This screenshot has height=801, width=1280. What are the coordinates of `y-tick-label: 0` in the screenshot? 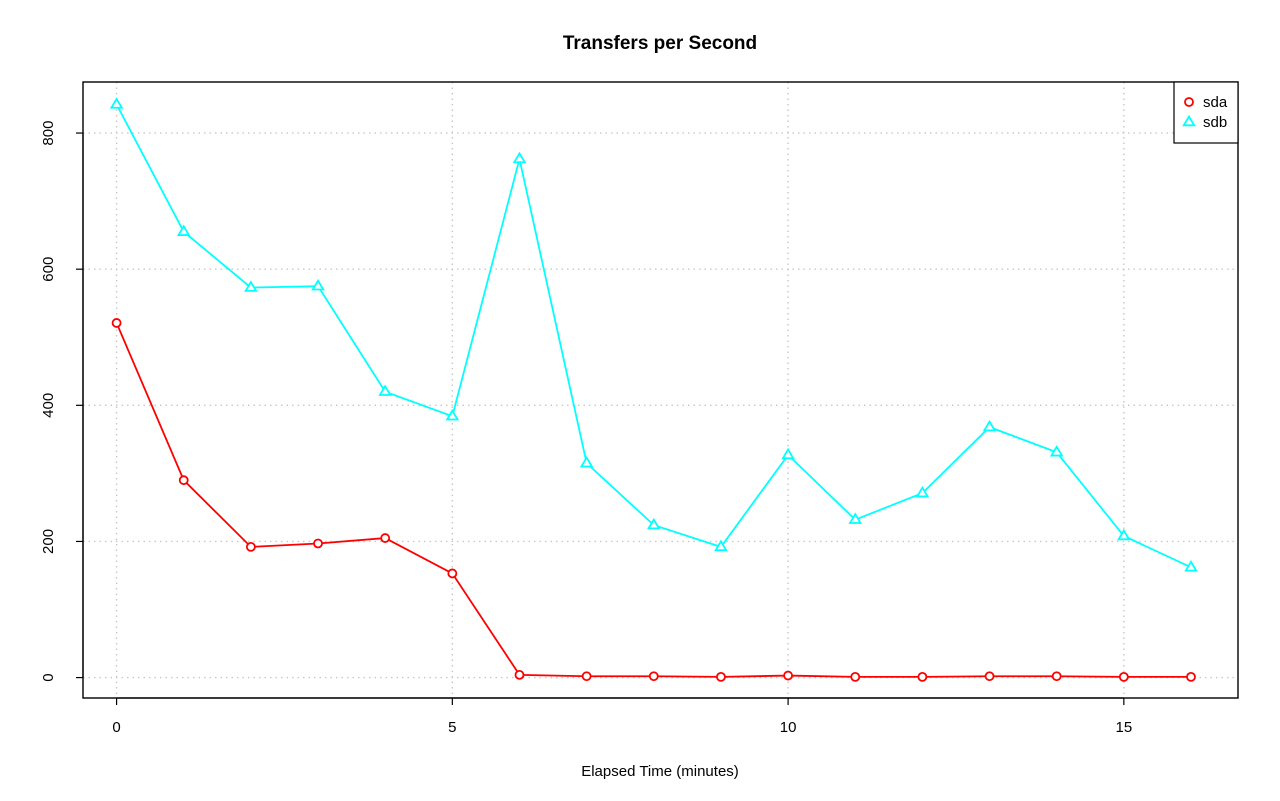 It's located at (48, 677).